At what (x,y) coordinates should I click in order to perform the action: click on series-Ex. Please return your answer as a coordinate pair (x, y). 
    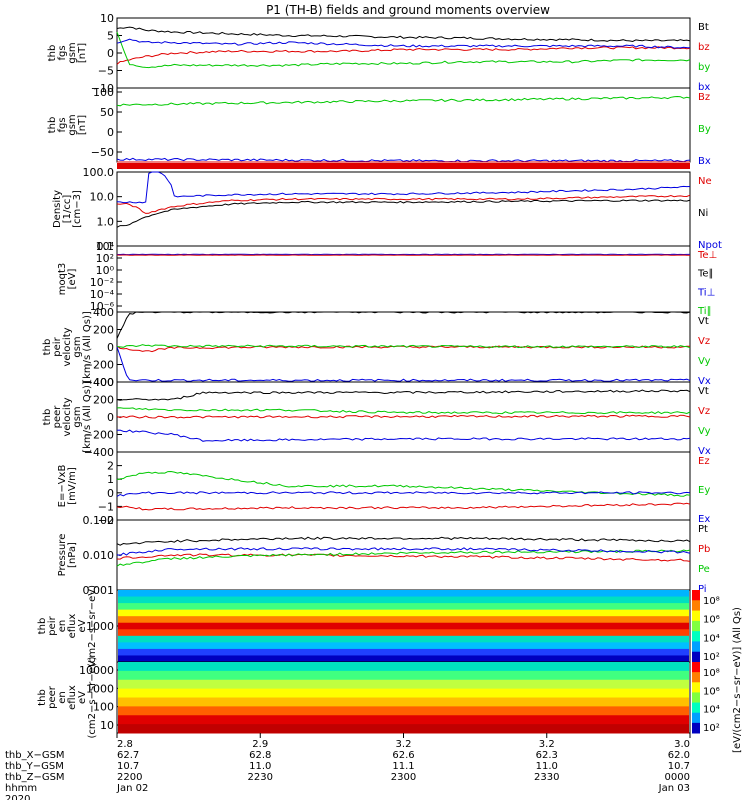
    Looking at the image, I should click on (403, 494).